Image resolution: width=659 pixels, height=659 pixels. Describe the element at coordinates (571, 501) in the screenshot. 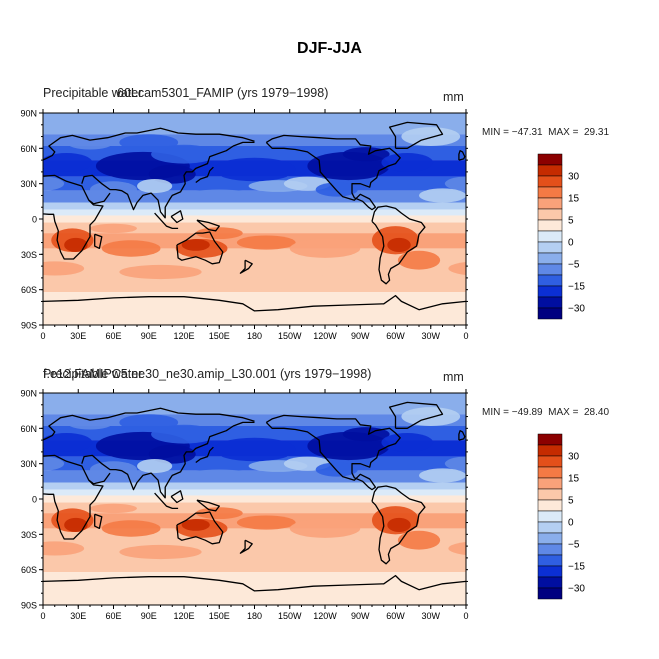

I see `colorbar-label: 5` at that location.